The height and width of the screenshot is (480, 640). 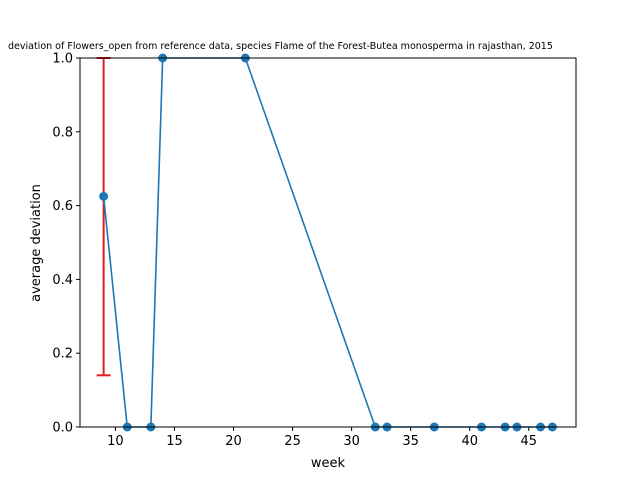 What do you see at coordinates (233, 441) in the screenshot?
I see `x-tick-label: 20` at bounding box center [233, 441].